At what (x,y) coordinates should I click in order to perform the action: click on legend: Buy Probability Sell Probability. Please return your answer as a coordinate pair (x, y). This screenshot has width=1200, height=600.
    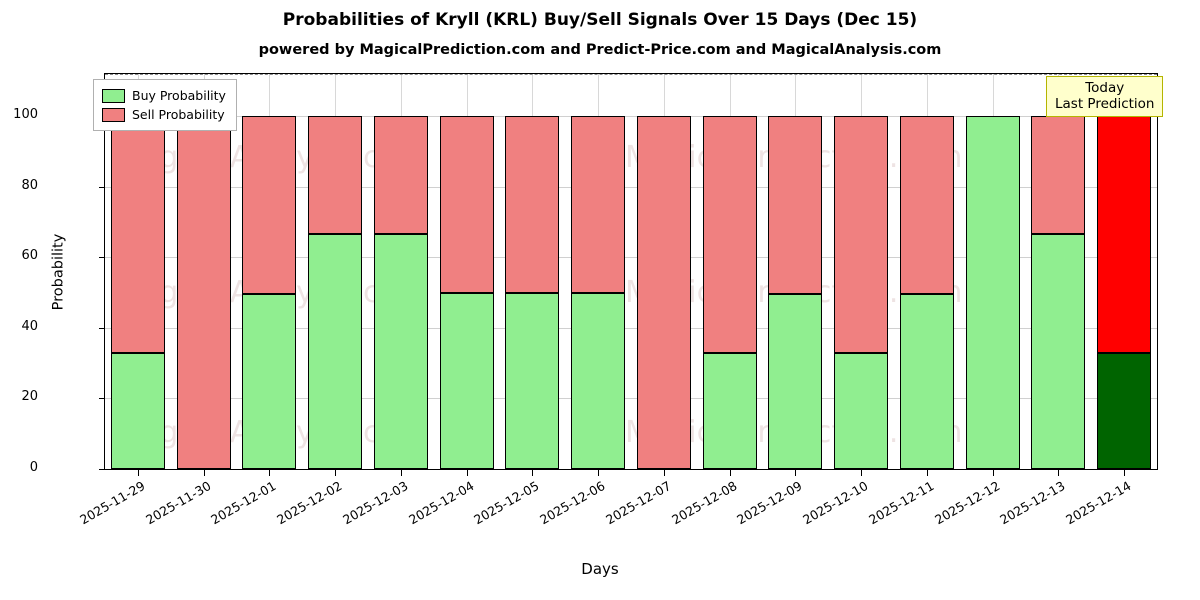
    Looking at the image, I should click on (165, 105).